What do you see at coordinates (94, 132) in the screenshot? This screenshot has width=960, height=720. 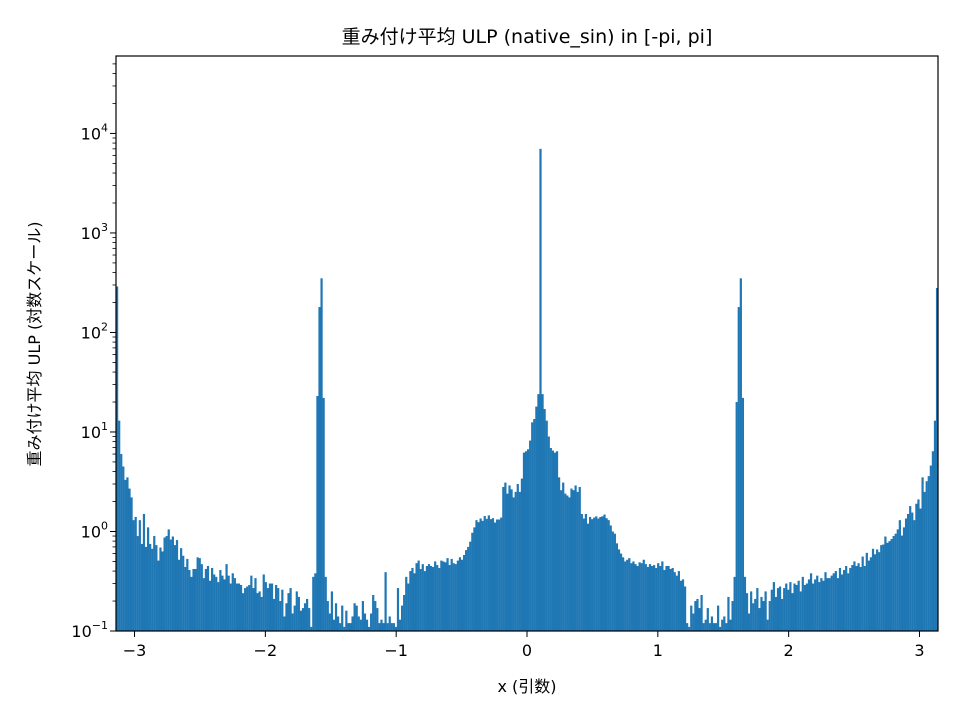 I see `y-tick-label: 104` at bounding box center [94, 132].